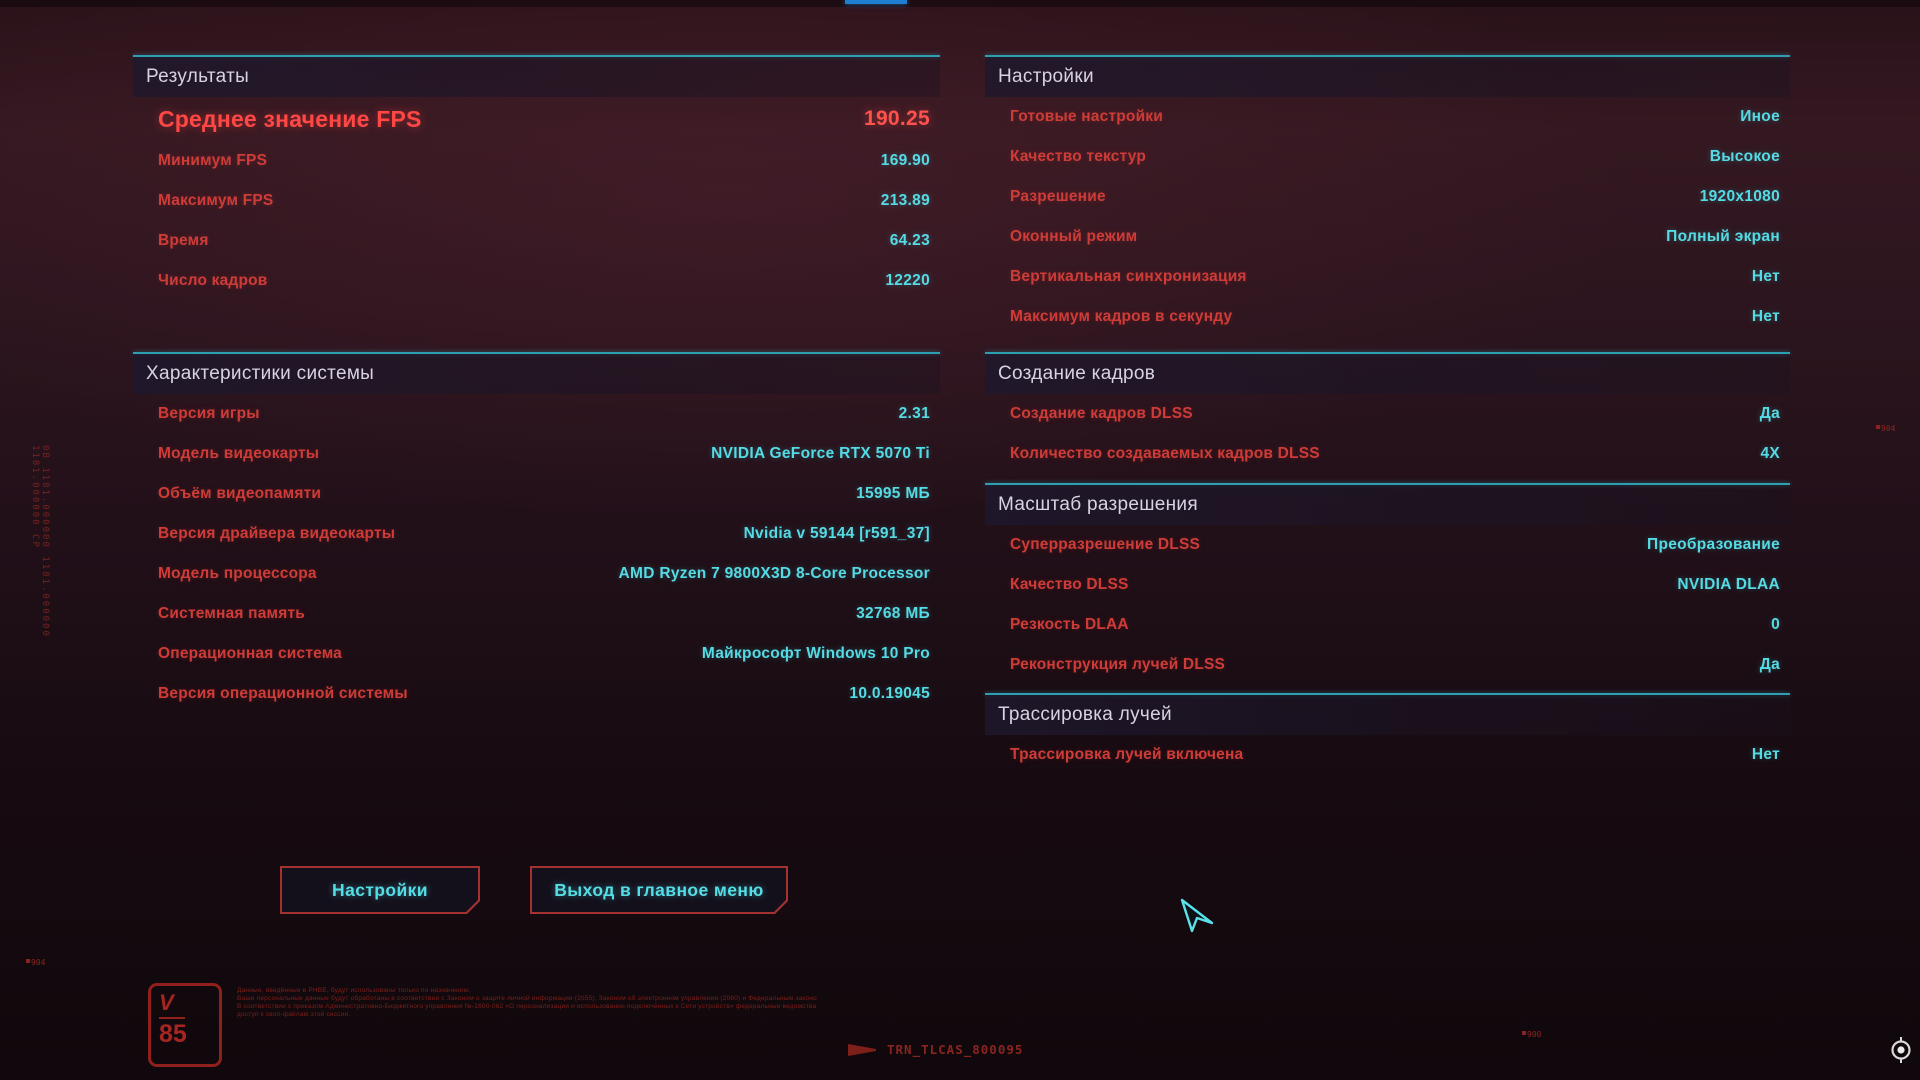 This screenshot has height=1080, width=1920. What do you see at coordinates (960, 3) in the screenshot?
I see `top-dark-strip` at bounding box center [960, 3].